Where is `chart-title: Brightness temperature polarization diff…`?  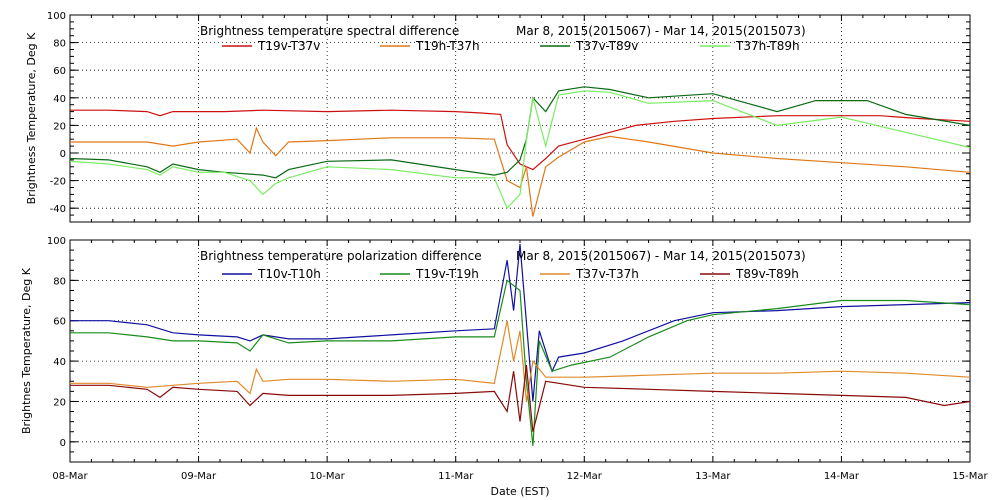 chart-title: Brightness temperature polarization diff… is located at coordinates (341, 256).